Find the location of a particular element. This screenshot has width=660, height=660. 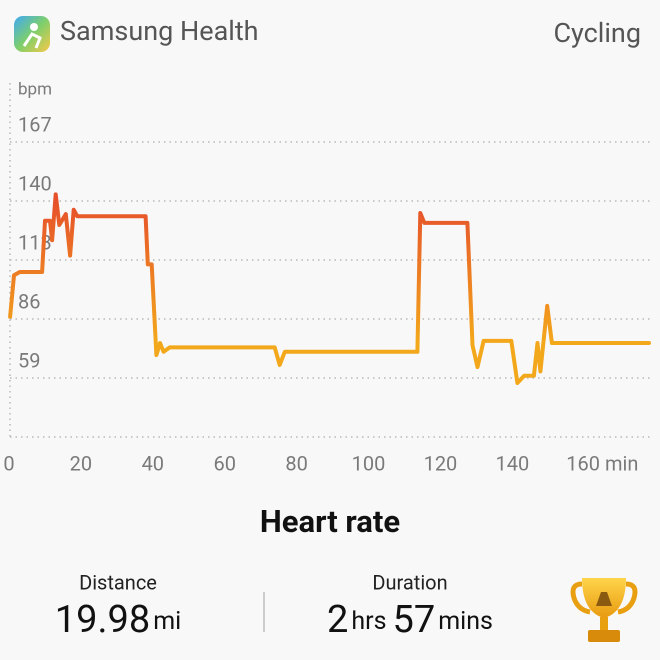

y-tick-label: 140 is located at coordinates (35, 183).